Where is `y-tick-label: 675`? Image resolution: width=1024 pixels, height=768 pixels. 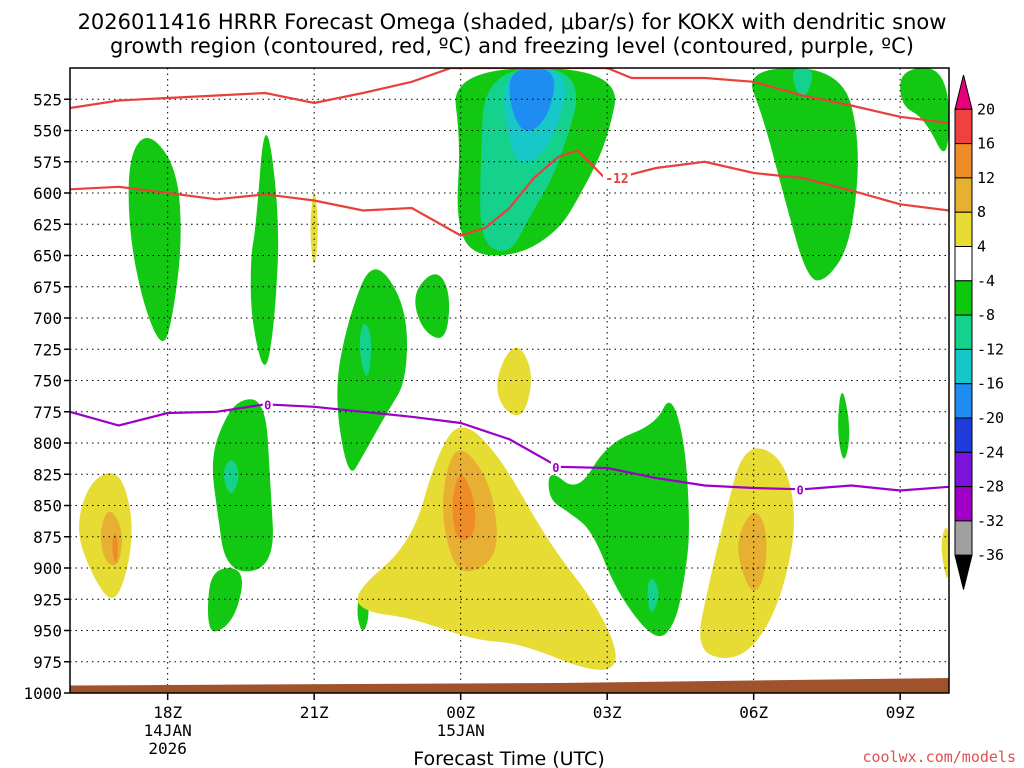
y-tick-label: 675 is located at coordinates (47, 287).